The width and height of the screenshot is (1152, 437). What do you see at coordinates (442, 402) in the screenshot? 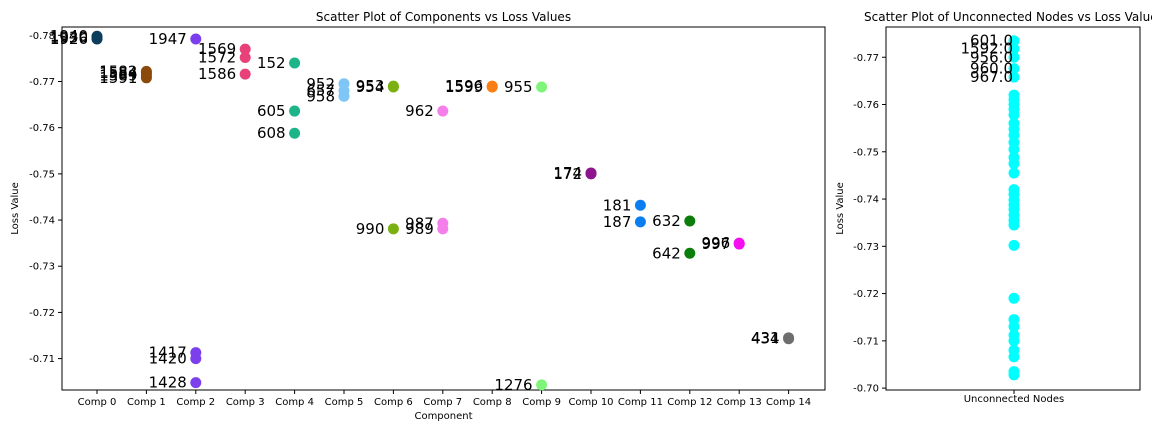
I see `x-tick-label: Comp 7` at bounding box center [442, 402].